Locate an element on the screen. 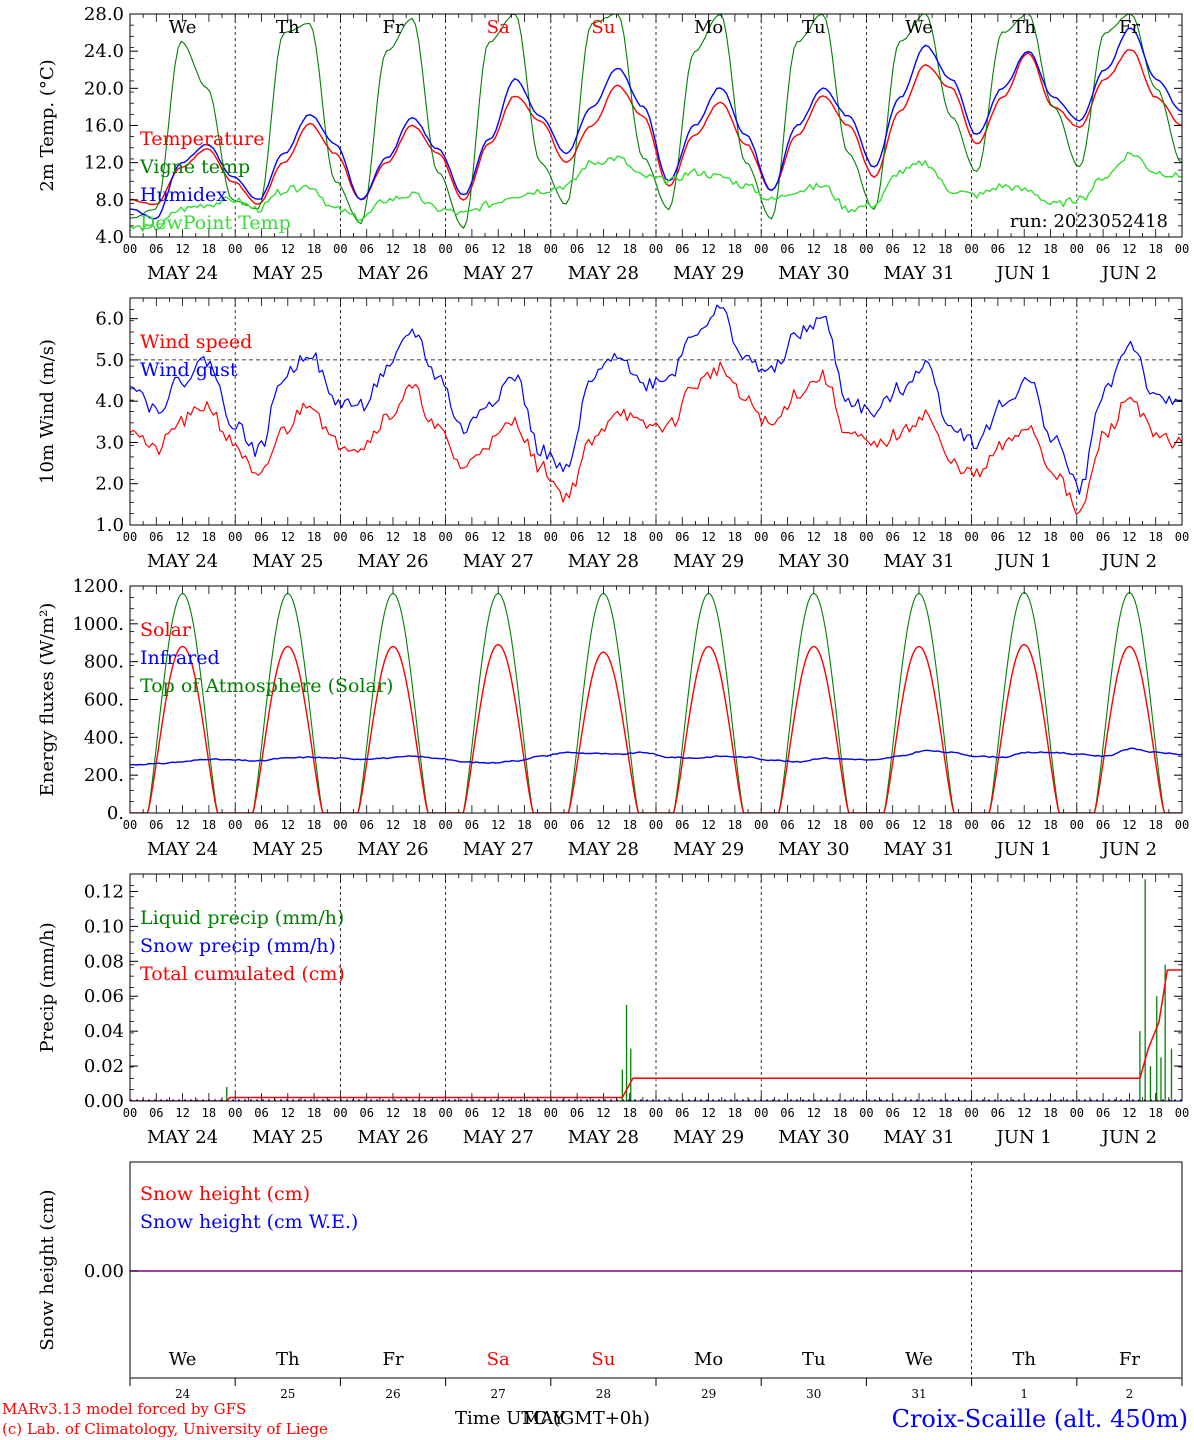 This screenshot has width=1194, height=1440. panel-3-hour-label-end: 00 is located at coordinates (1182, 825).